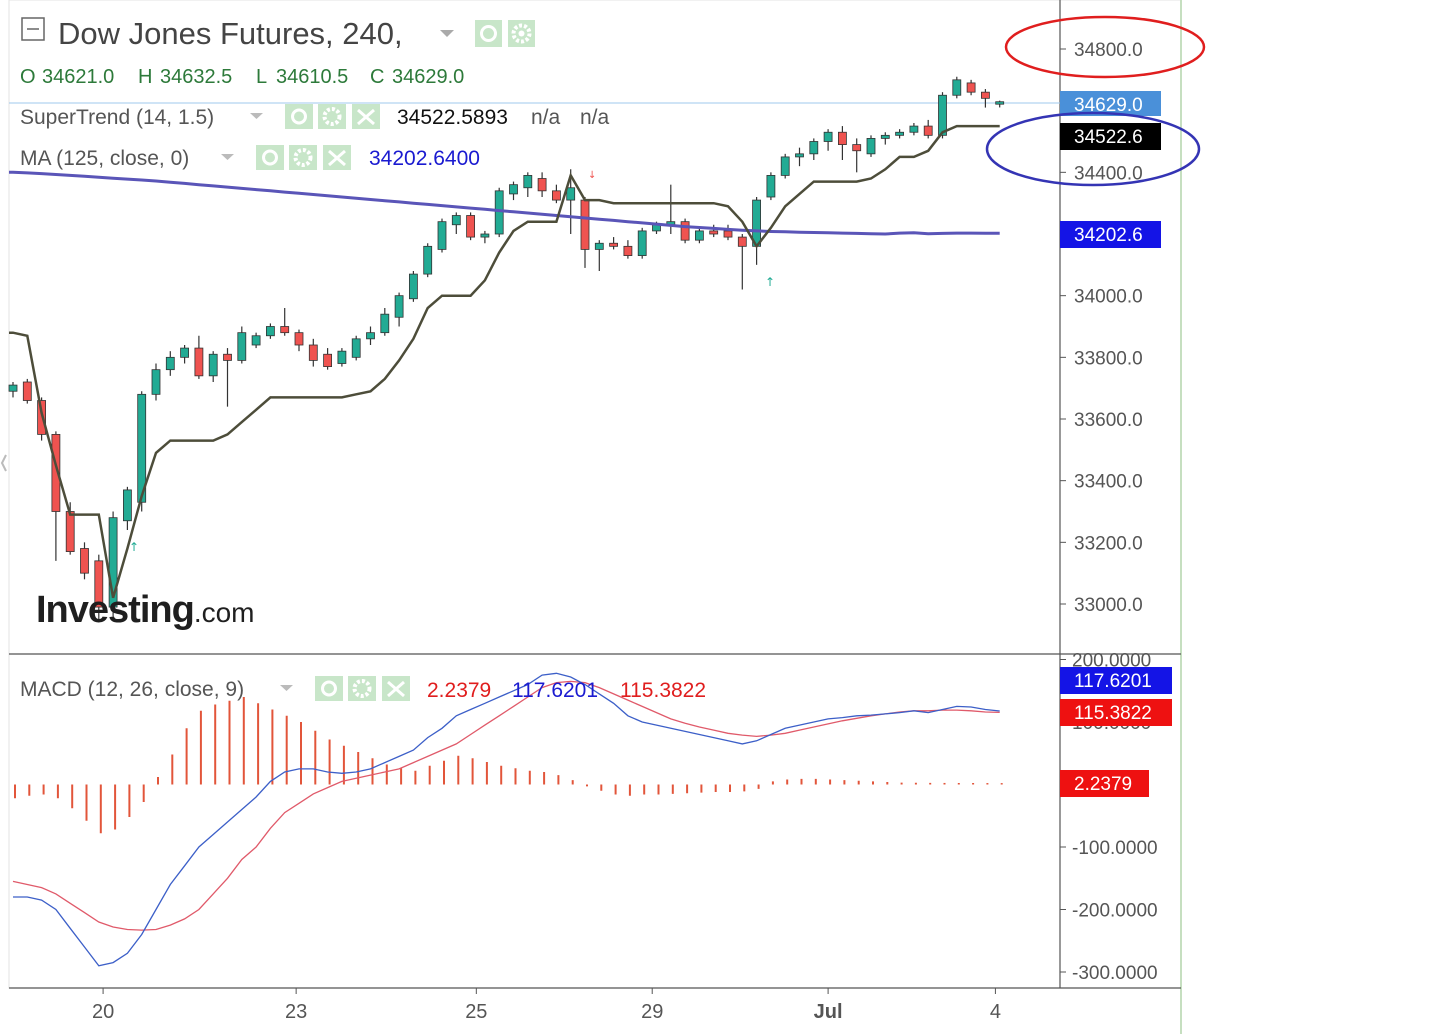 Image resolution: width=1434 pixels, height=1034 pixels. Describe the element at coordinates (299, 116) in the screenshot. I see `supertrend-visibility-icon` at that location.